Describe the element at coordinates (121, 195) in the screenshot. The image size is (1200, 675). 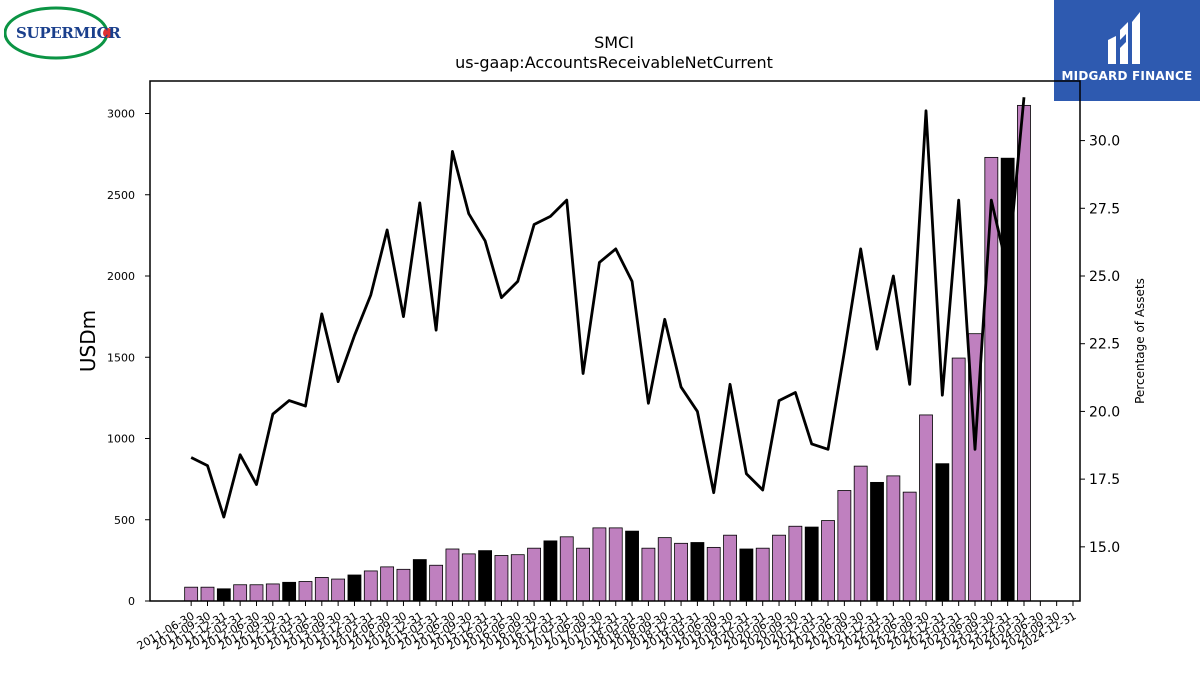
I see `y-tick-label: 2500` at that location.